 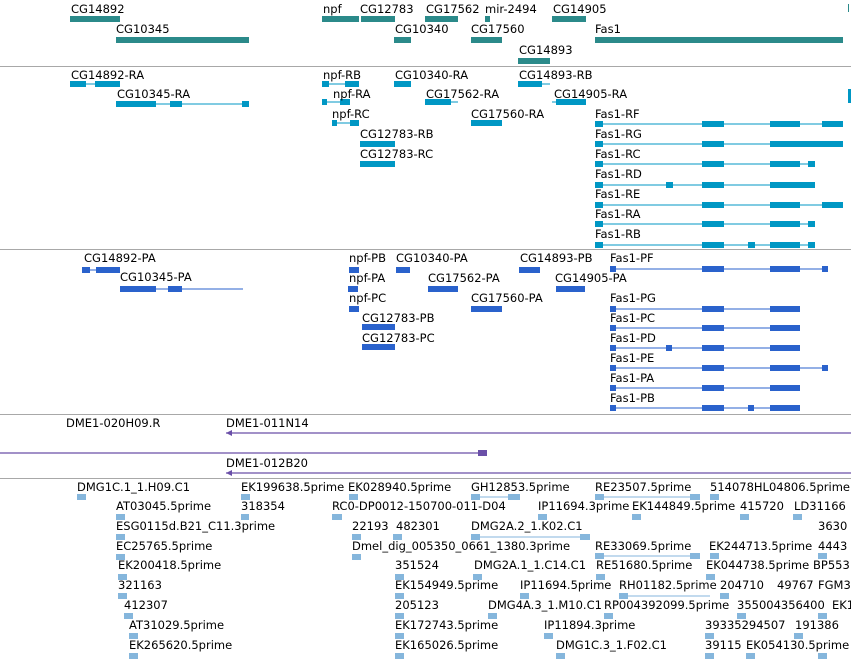 What do you see at coordinates (781, 605) in the screenshot?
I see `est-label: 355004356400` at bounding box center [781, 605].